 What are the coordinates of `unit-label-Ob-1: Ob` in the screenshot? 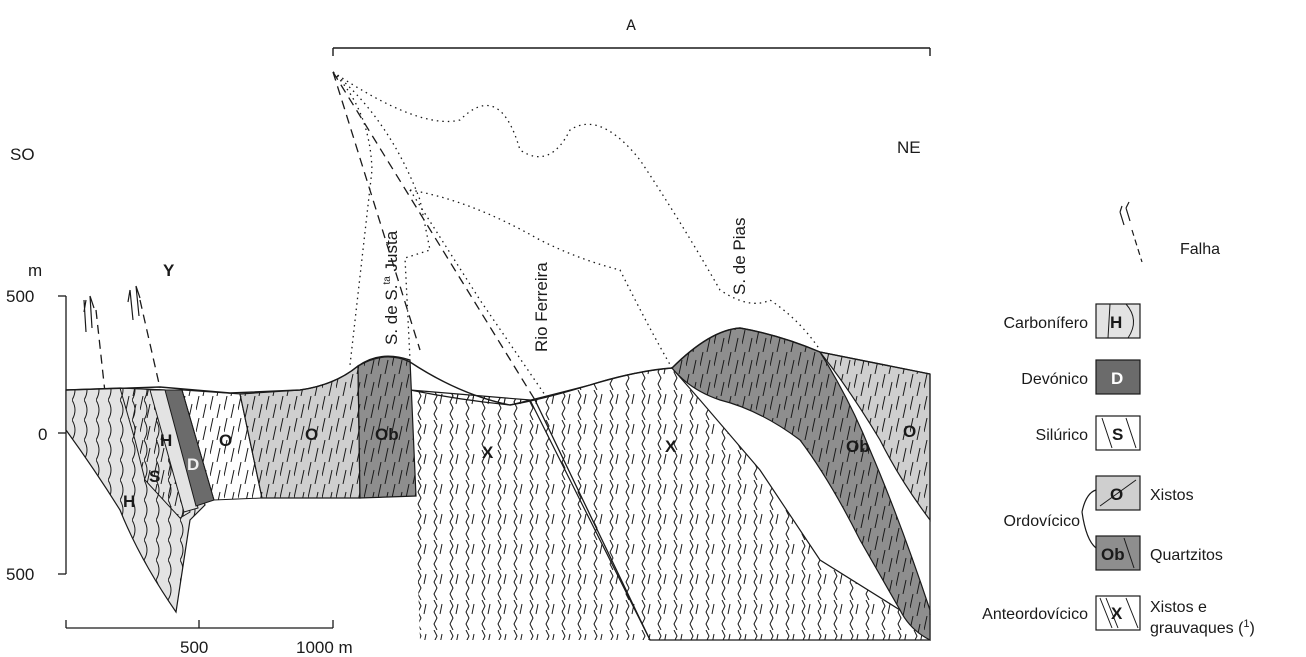 It's located at (387, 434).